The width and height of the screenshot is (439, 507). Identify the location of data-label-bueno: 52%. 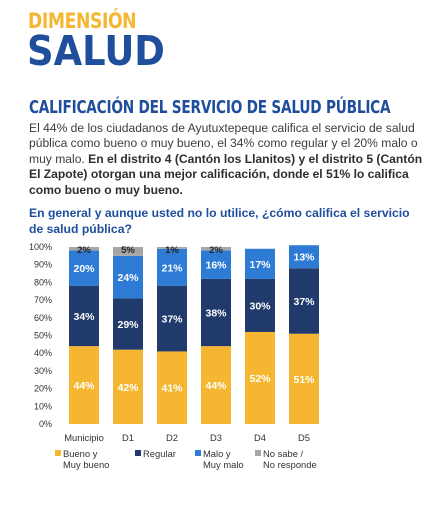
(260, 379).